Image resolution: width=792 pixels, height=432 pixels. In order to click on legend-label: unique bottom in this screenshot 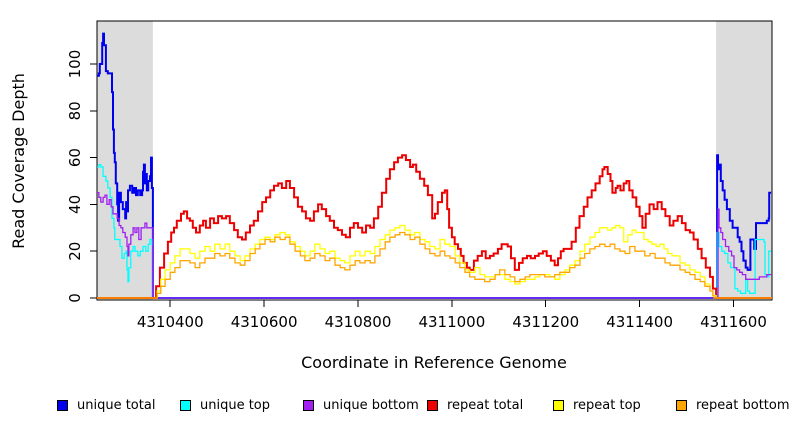, I will do `click(371, 405)`.